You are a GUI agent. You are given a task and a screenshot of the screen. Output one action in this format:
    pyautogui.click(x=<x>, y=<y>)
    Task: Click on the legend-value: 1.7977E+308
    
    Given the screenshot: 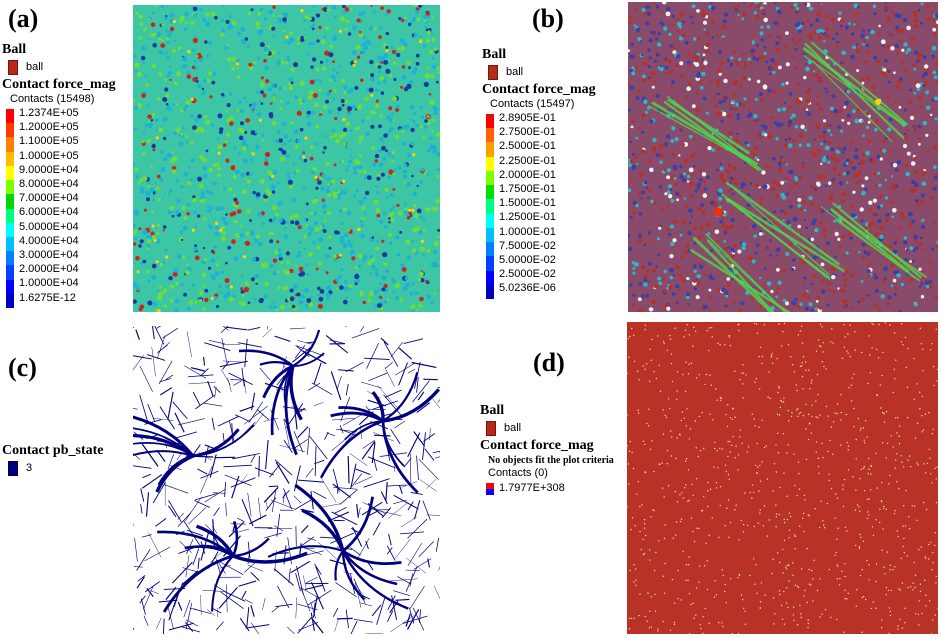 What is the action you would take?
    pyautogui.click(x=532, y=488)
    